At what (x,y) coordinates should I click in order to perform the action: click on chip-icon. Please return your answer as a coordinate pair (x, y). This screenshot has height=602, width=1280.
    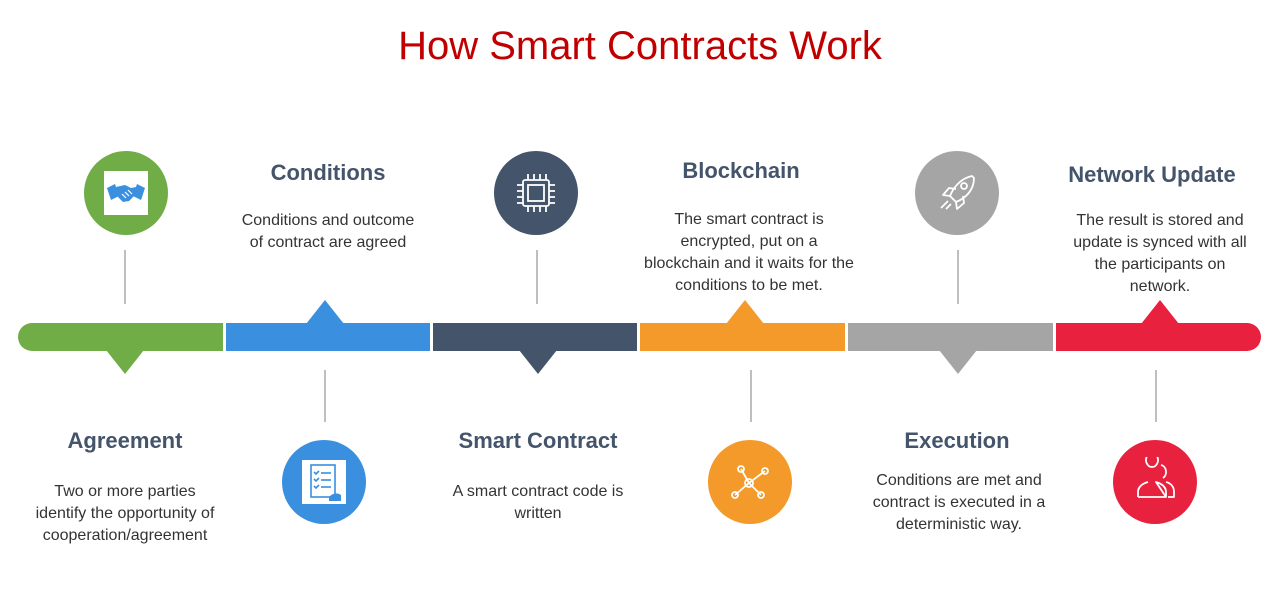
    Looking at the image, I should click on (536, 193).